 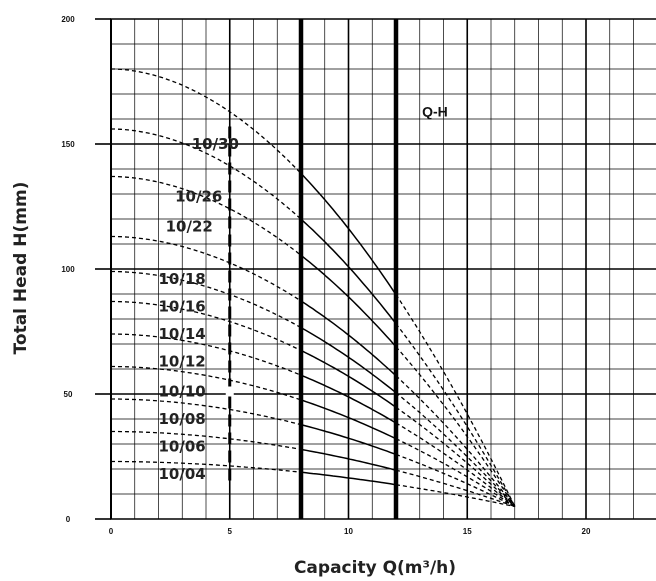 I want to click on series-10-18-dashed-right, so click(x=455, y=441).